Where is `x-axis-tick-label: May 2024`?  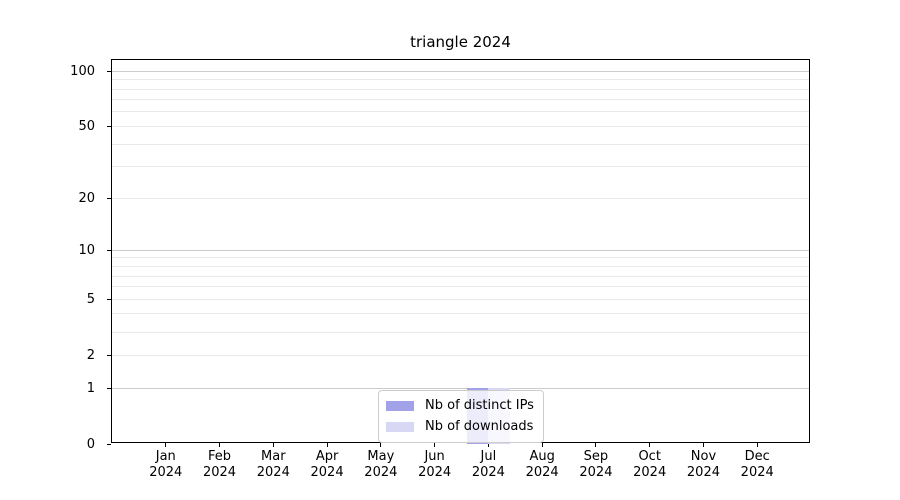
x-axis-tick-label: May 2024 is located at coordinates (381, 465).